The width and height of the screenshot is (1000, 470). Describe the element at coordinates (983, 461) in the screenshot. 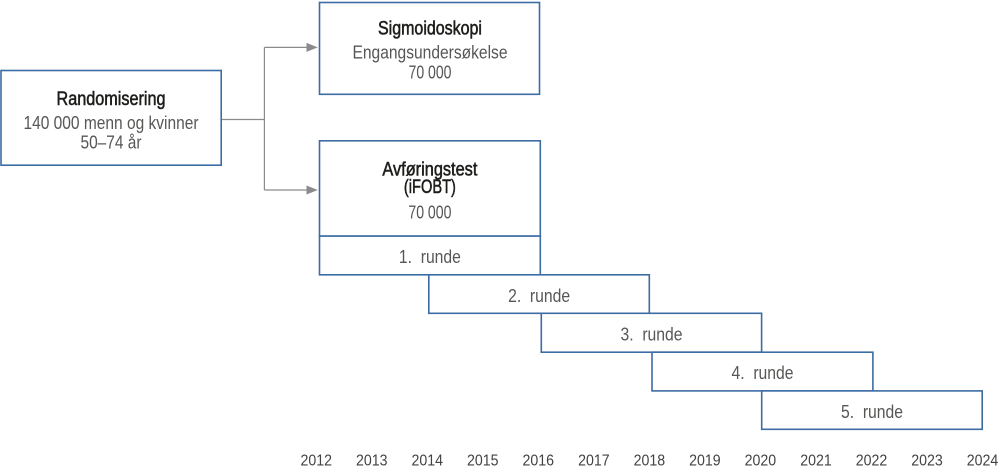

I see `svg-text: 2024` at that location.